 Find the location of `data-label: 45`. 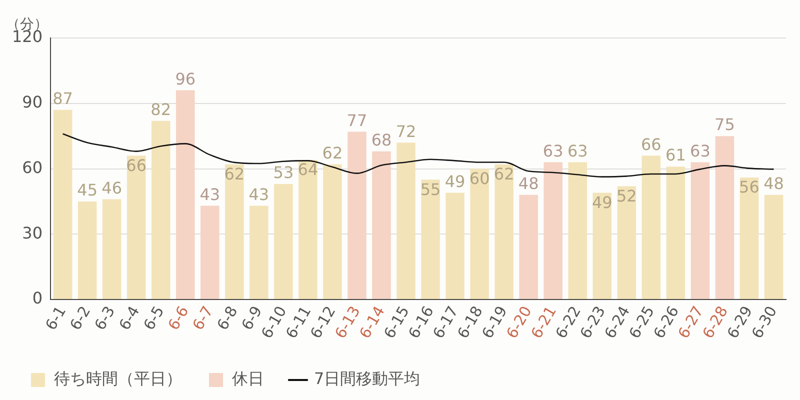

data-label: 45 is located at coordinates (87, 190).